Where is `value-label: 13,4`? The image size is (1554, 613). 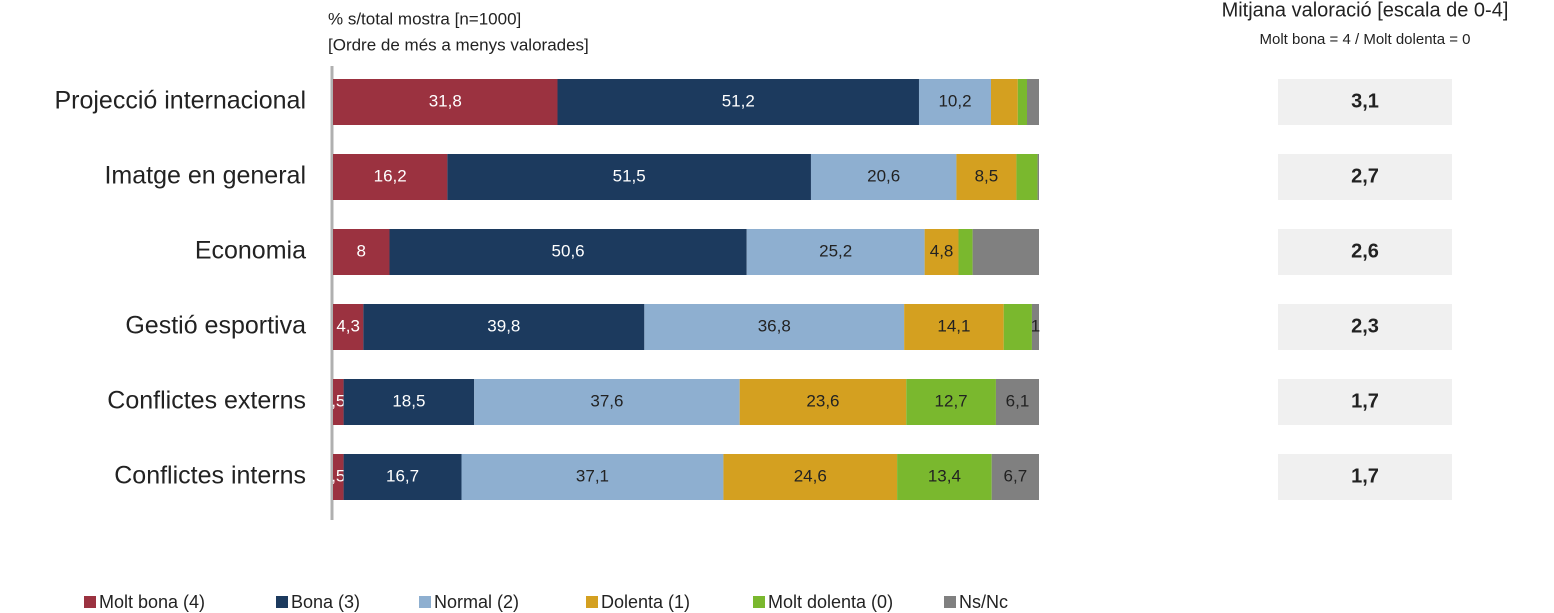 value-label: 13,4 is located at coordinates (944, 475).